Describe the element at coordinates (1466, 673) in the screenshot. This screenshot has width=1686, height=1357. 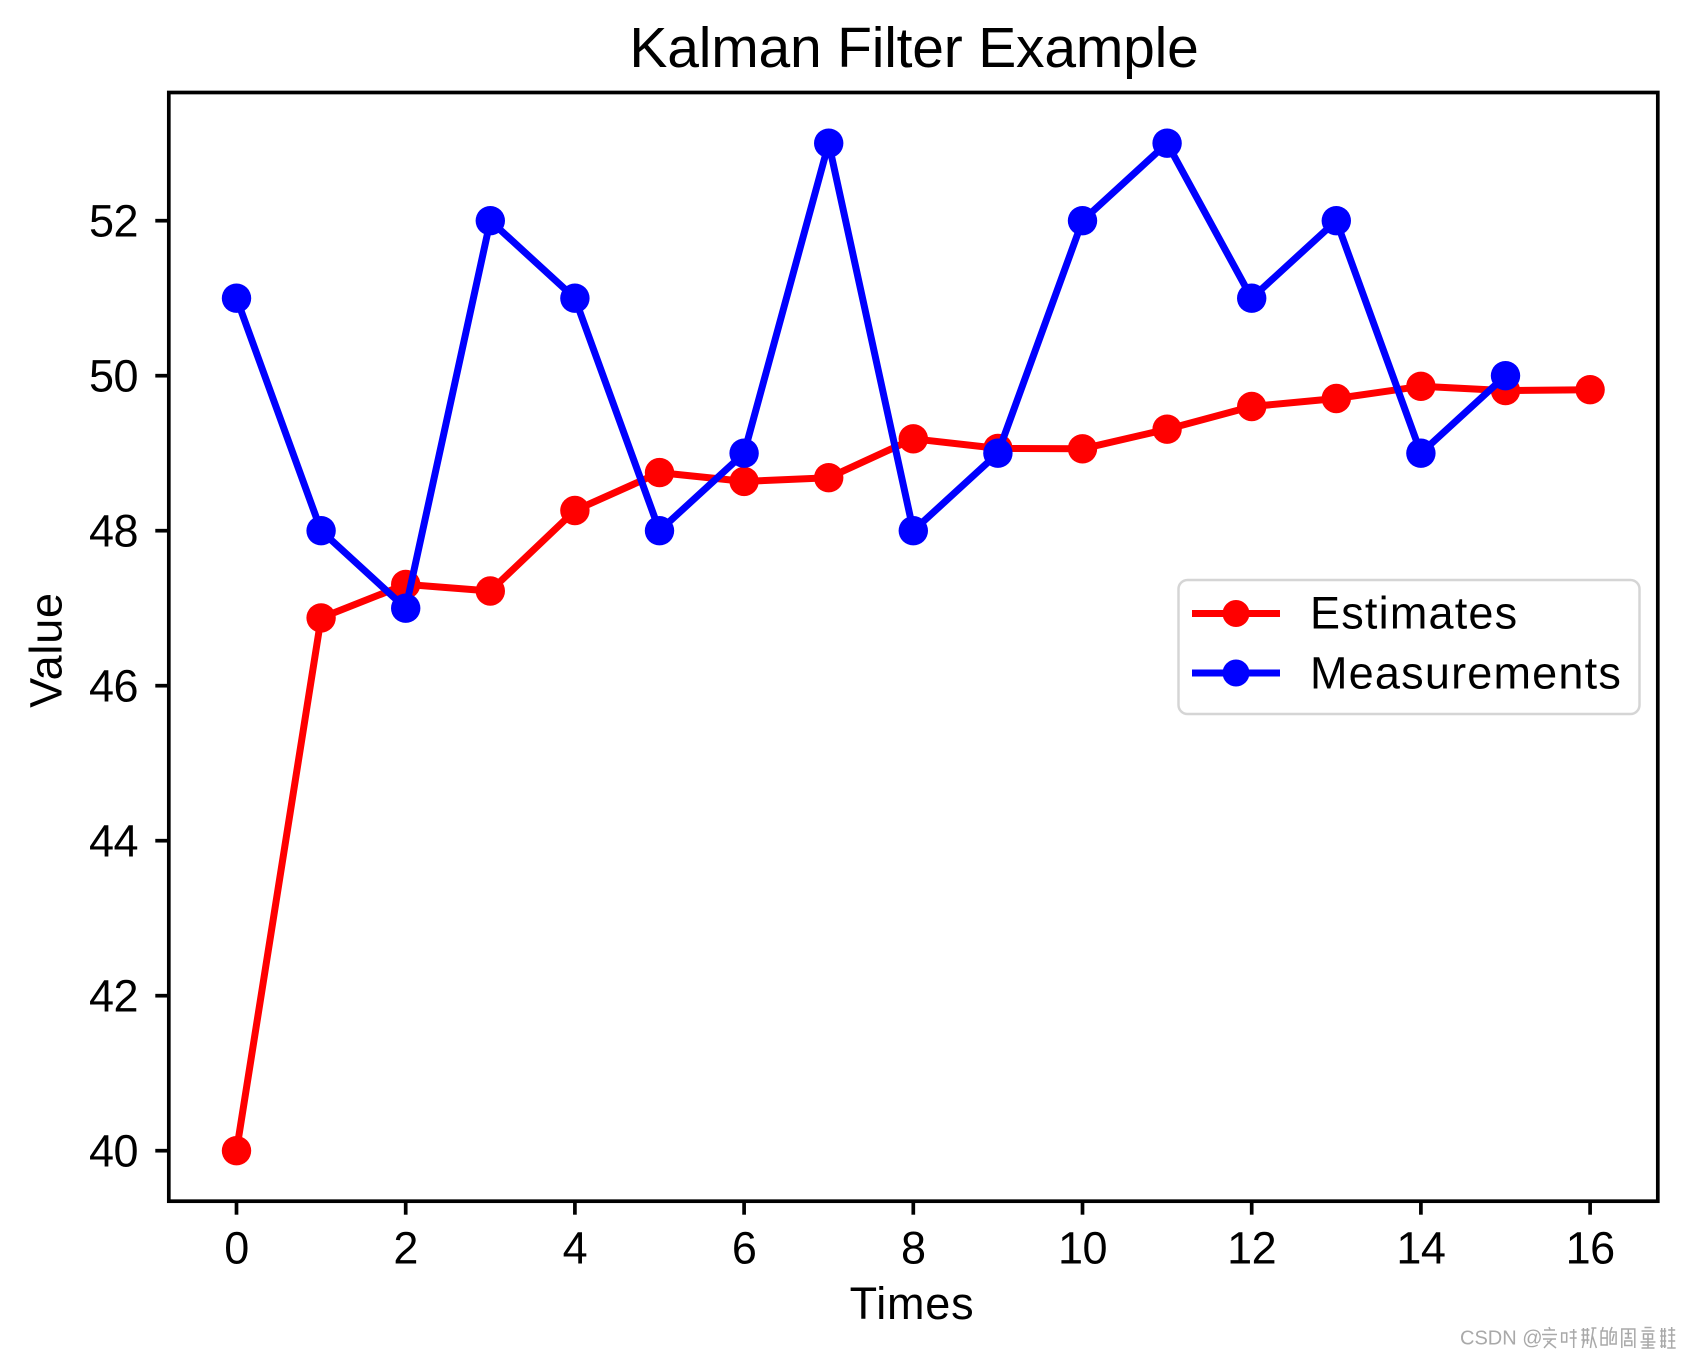
I see `svg-text: Measurements` at that location.